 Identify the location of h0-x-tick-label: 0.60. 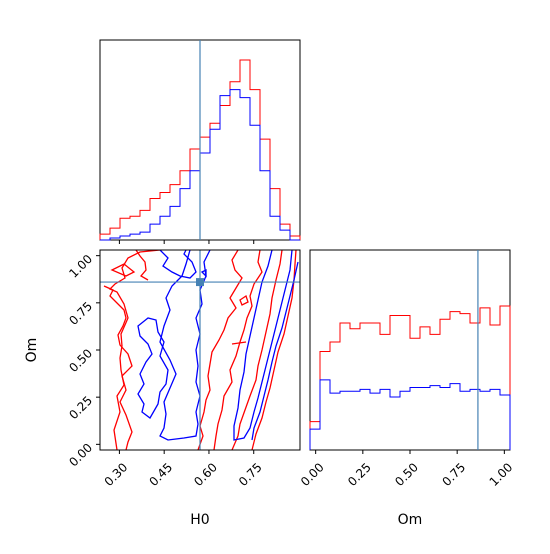
(205, 474).